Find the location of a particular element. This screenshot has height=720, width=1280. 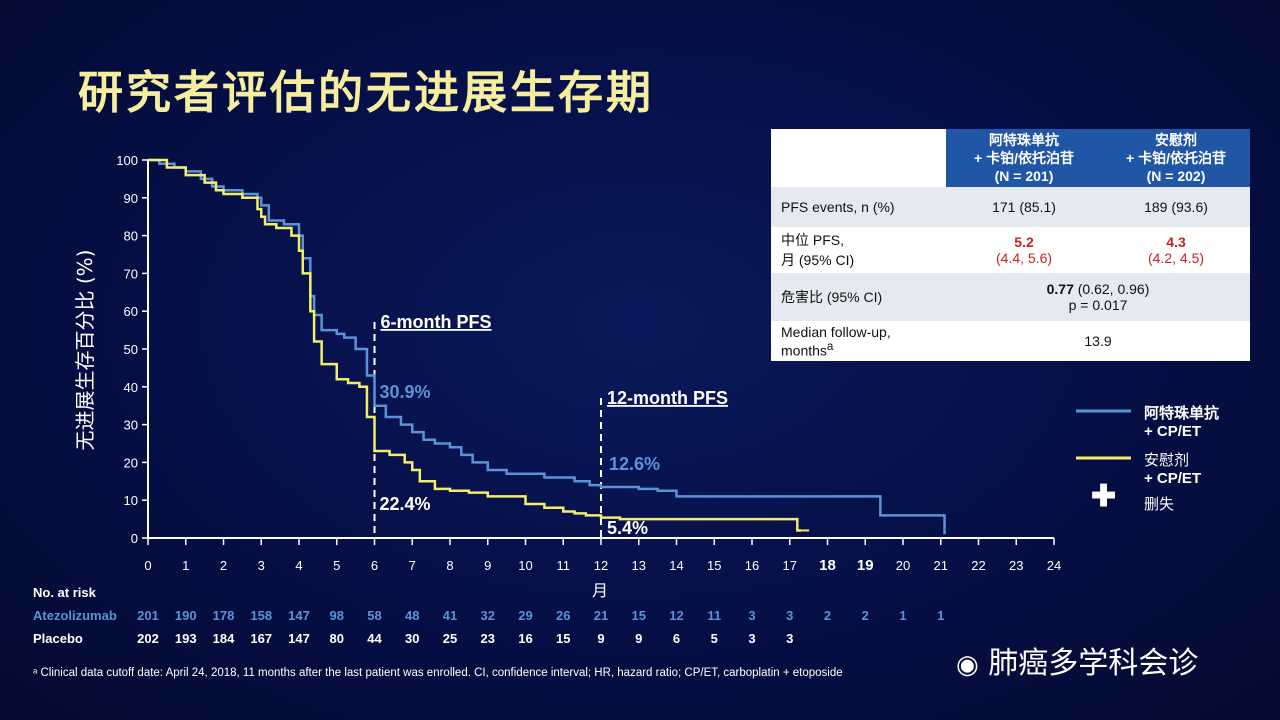

risk-cell: 30 is located at coordinates (412, 638).